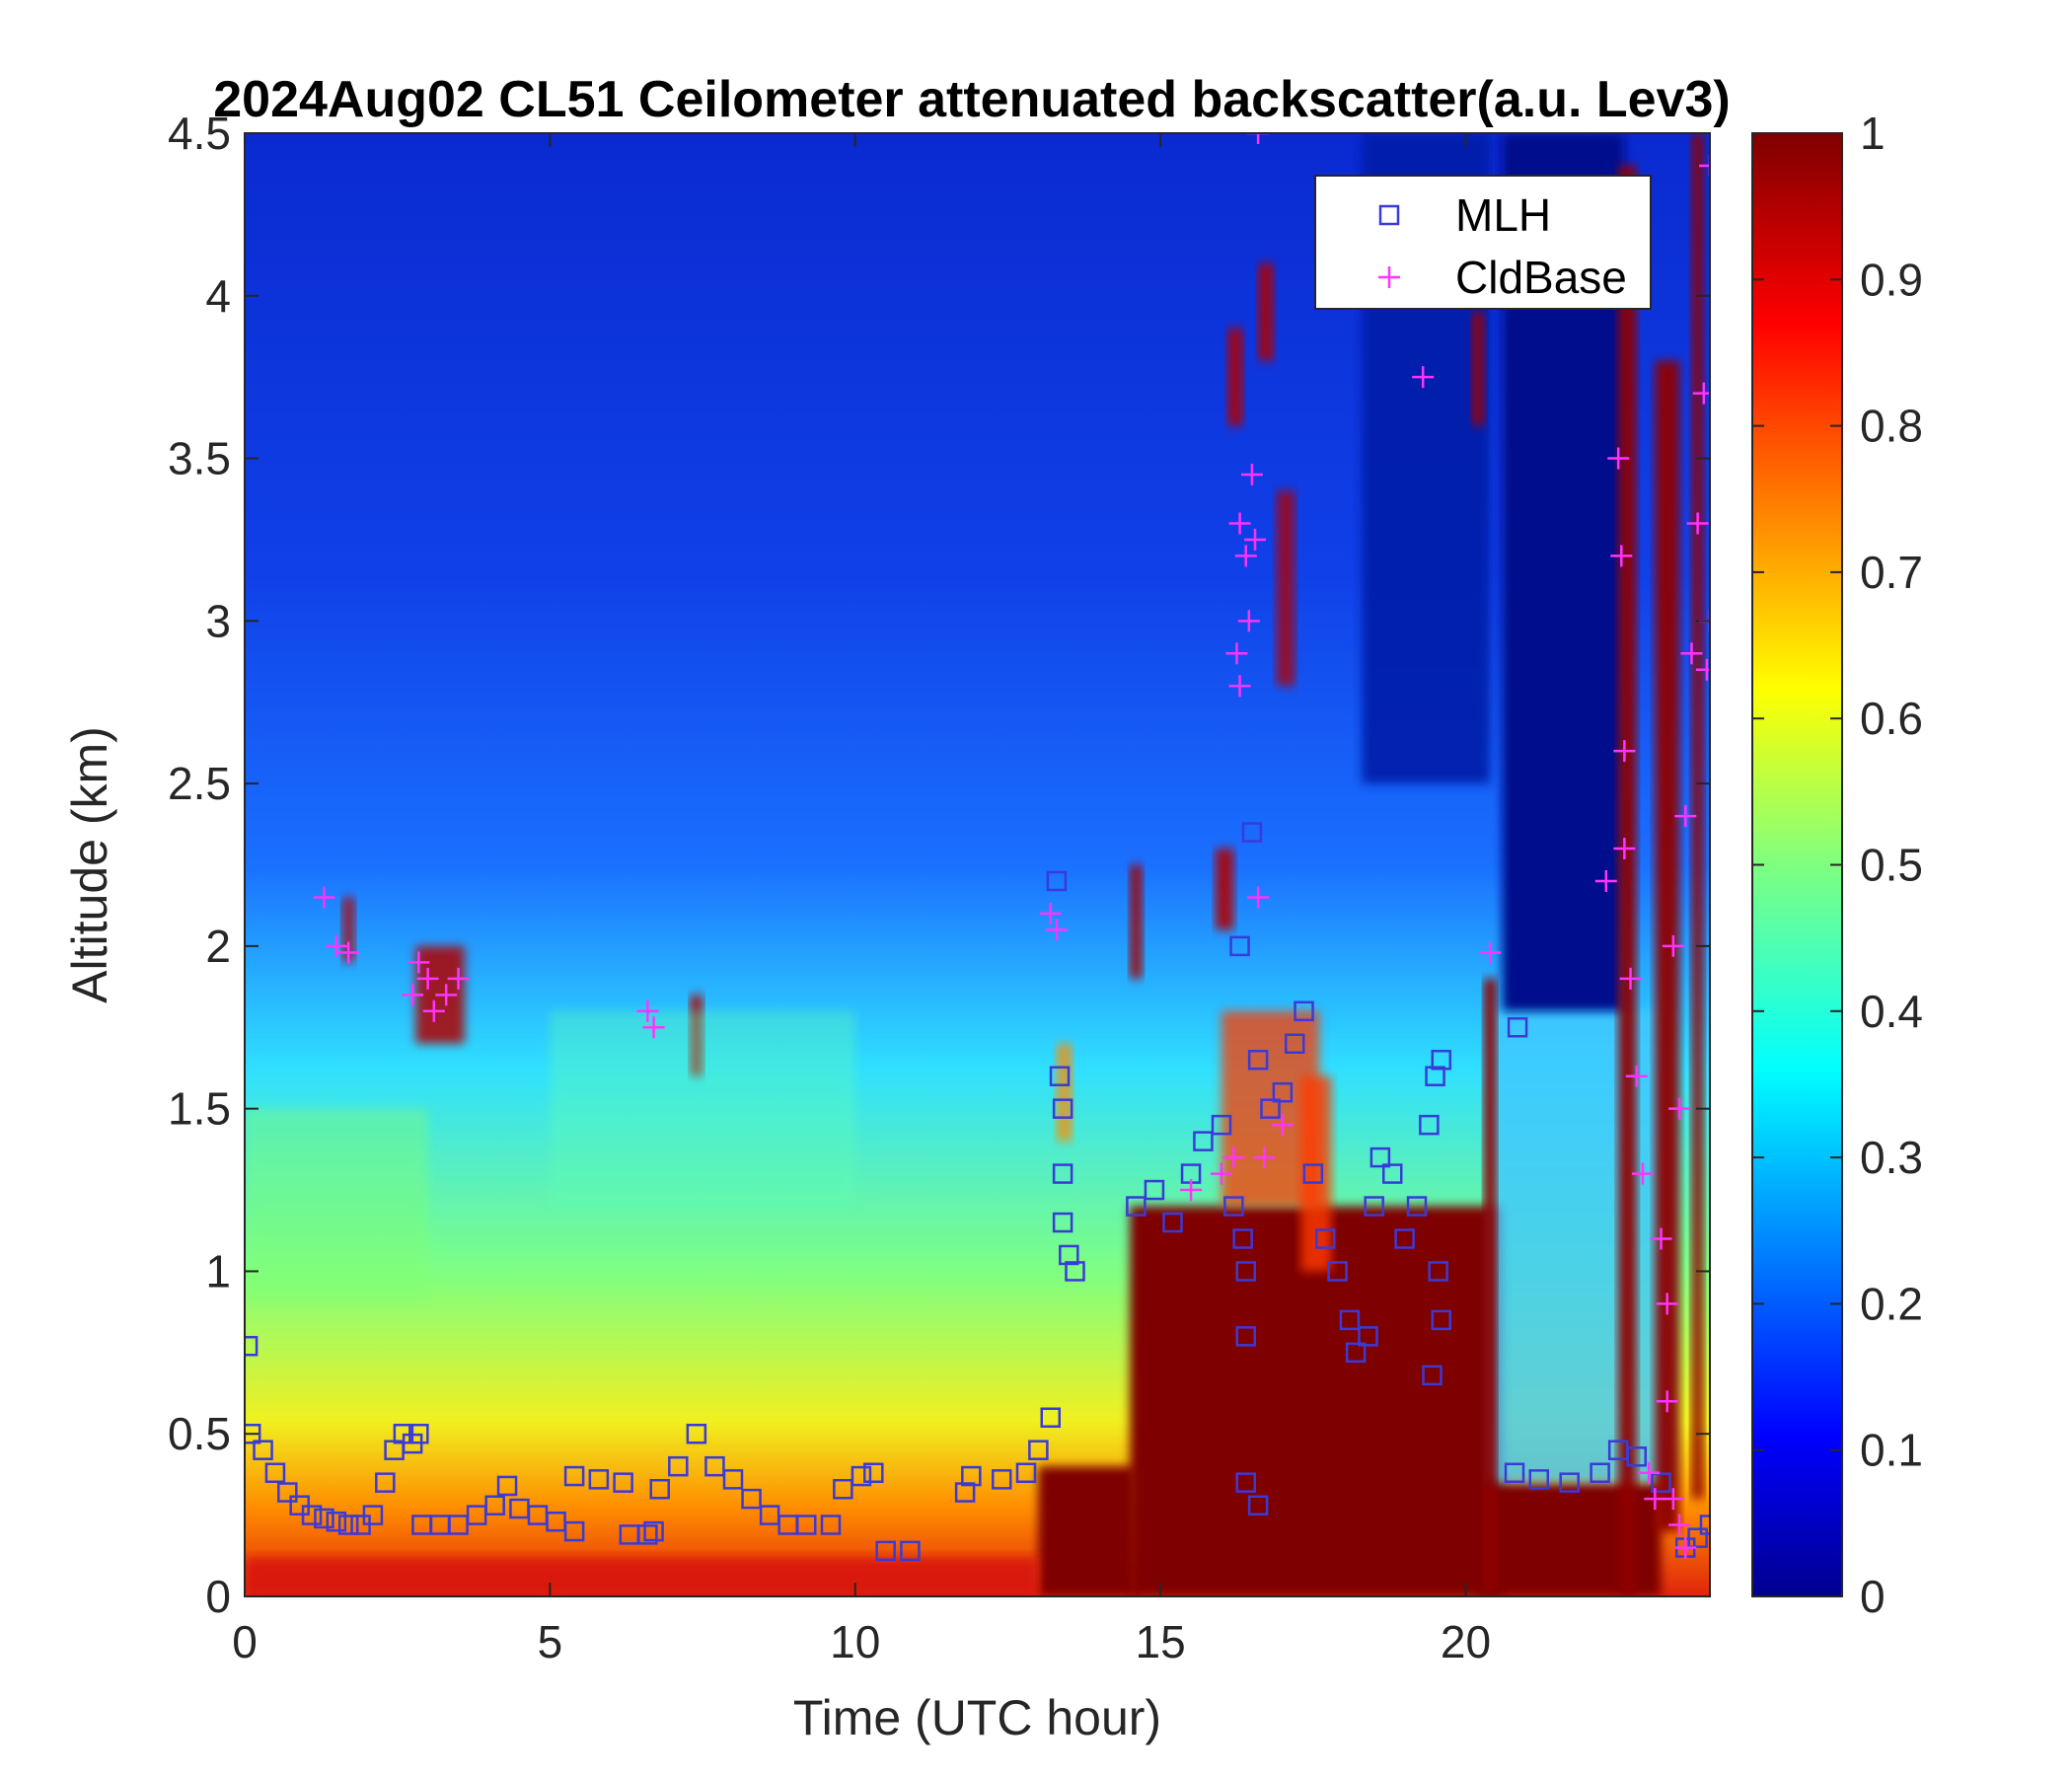 The height and width of the screenshot is (1776, 2072). Describe the element at coordinates (1892, 427) in the screenshot. I see `colorbar-tick-label: 0.8` at that location.